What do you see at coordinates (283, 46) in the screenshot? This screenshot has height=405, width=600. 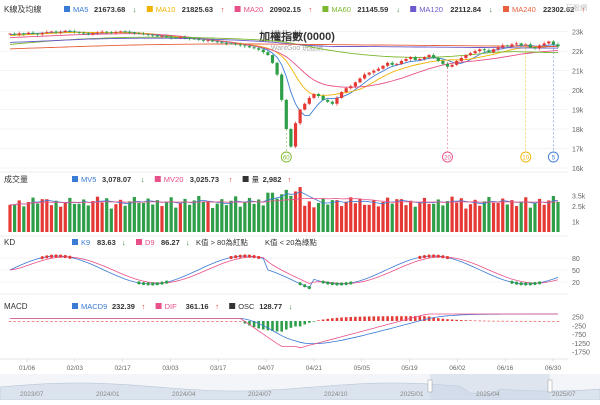 I see `ma-line-ma240` at bounding box center [283, 46].